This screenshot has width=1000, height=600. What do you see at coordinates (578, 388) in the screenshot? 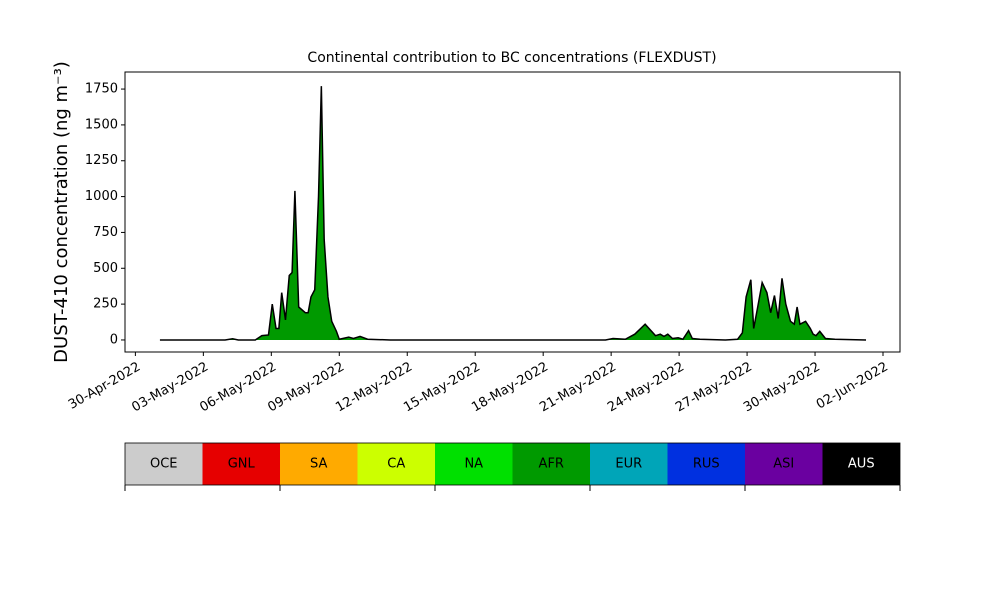
I see `x-tick-label: 21-May-2022` at bounding box center [578, 388].